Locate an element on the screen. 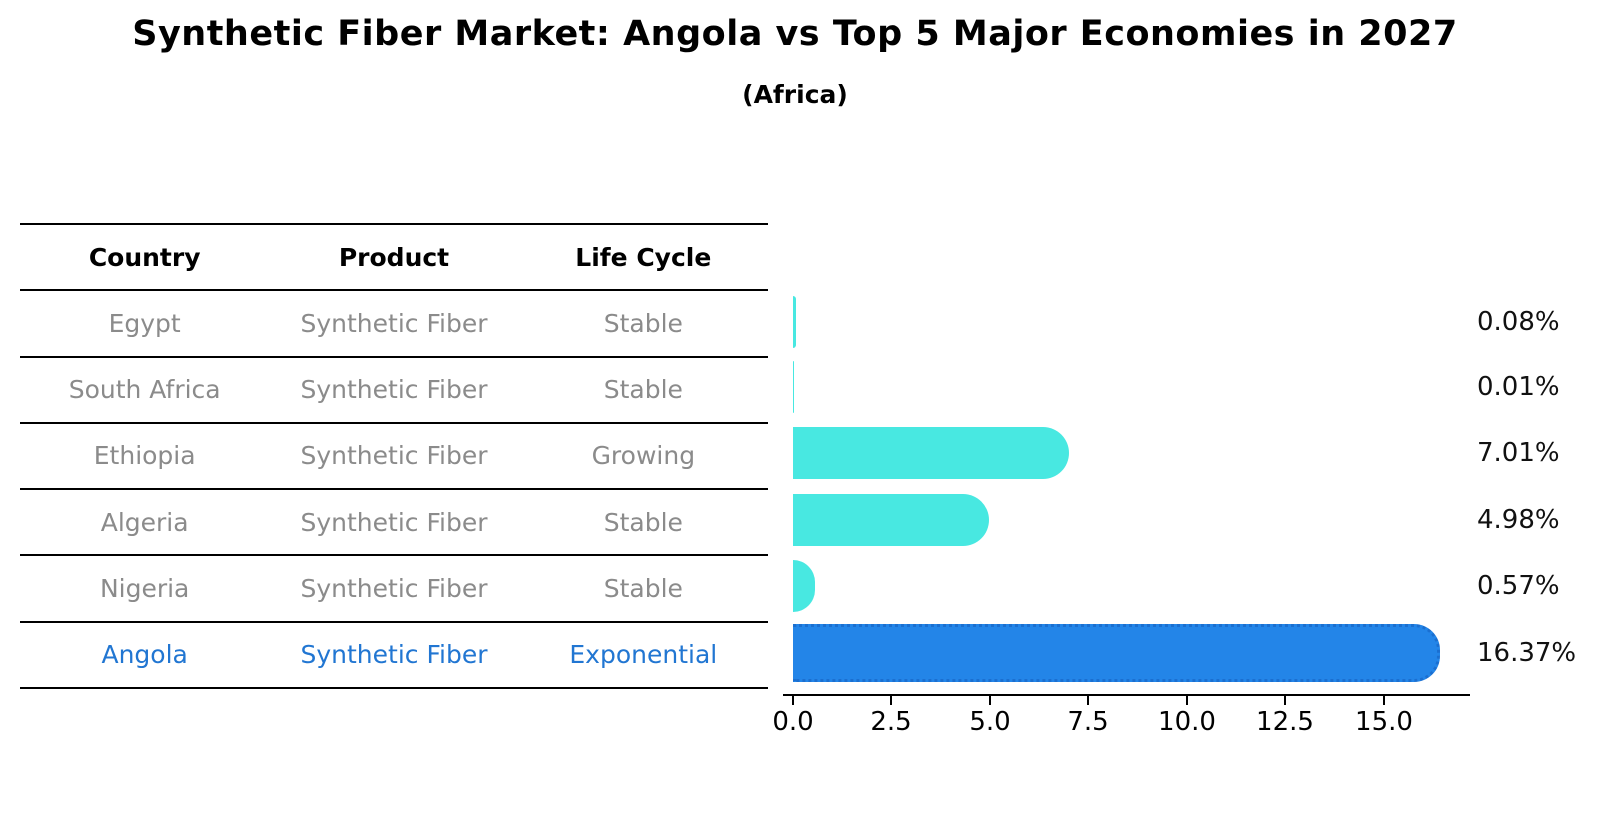 The width and height of the screenshot is (1604, 823). cell-country: Ethiopia is located at coordinates (144, 456).